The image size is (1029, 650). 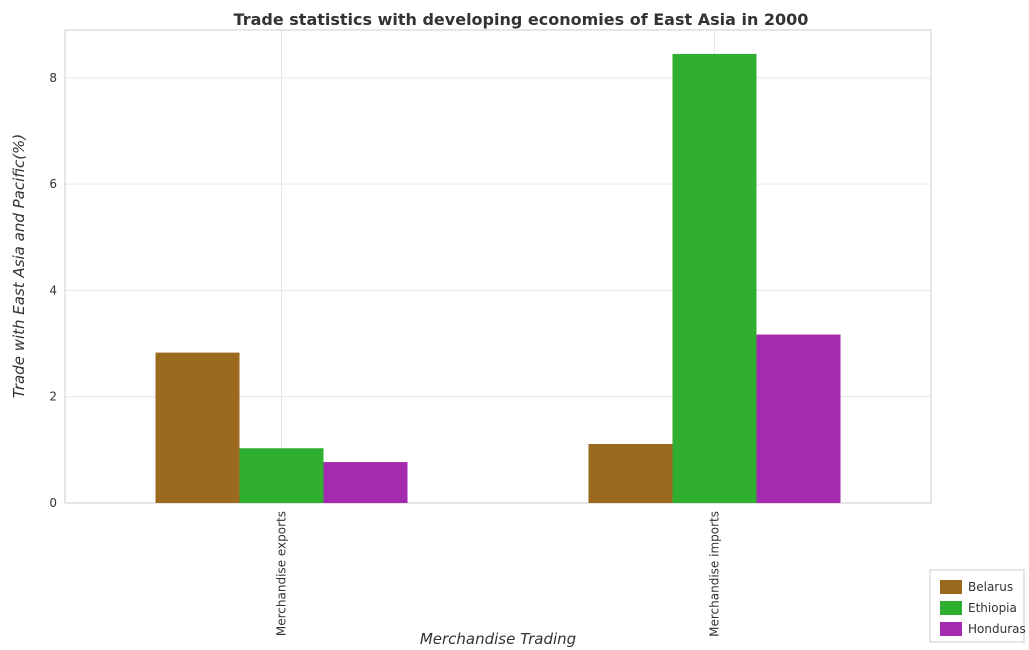 What do you see at coordinates (19, 266) in the screenshot?
I see `y-axis-label: Trade with East Asia and Pacific(%)` at bounding box center [19, 266].